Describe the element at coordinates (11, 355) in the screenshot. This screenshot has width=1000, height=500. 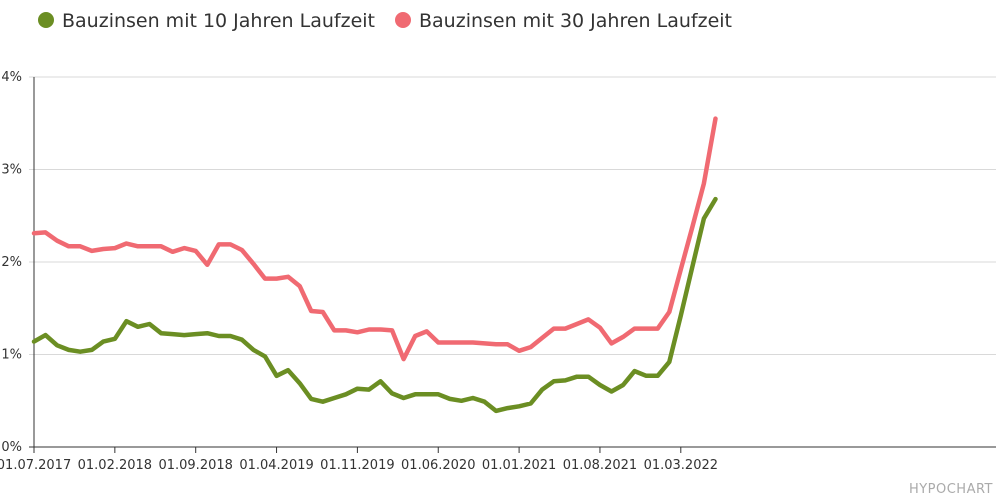
I see `y-tick-label: 1%` at that location.